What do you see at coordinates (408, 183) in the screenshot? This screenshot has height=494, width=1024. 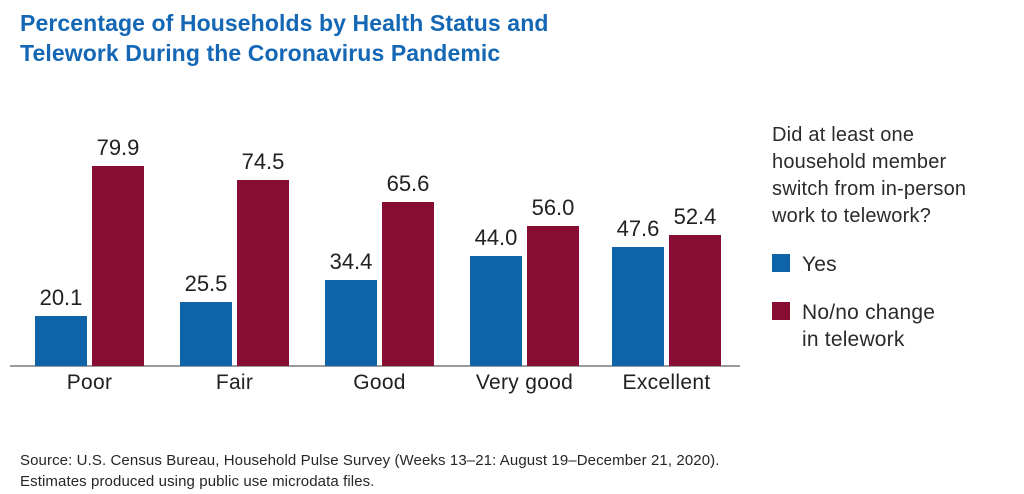 I see `value-label-no-good: 65.6` at bounding box center [408, 183].